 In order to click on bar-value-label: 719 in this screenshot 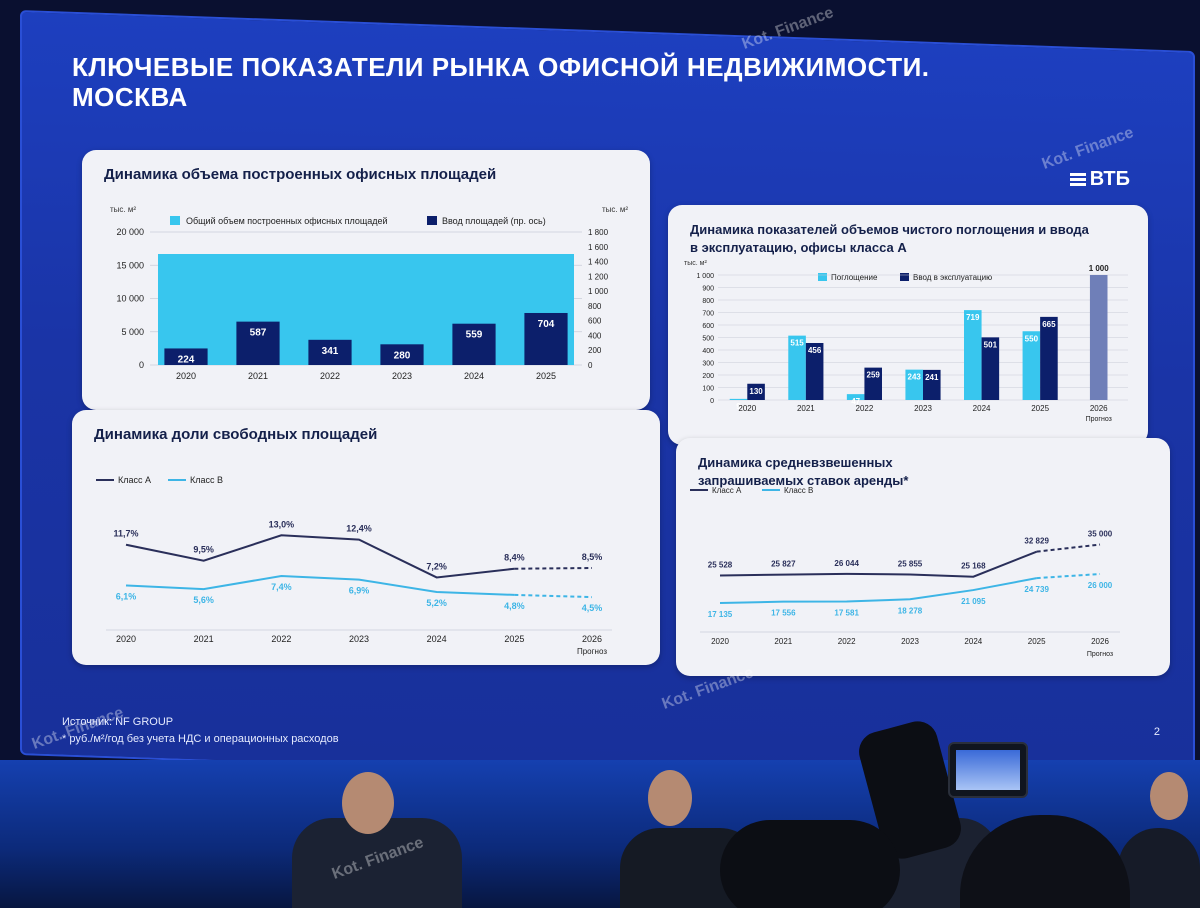, I will do `click(973, 317)`.